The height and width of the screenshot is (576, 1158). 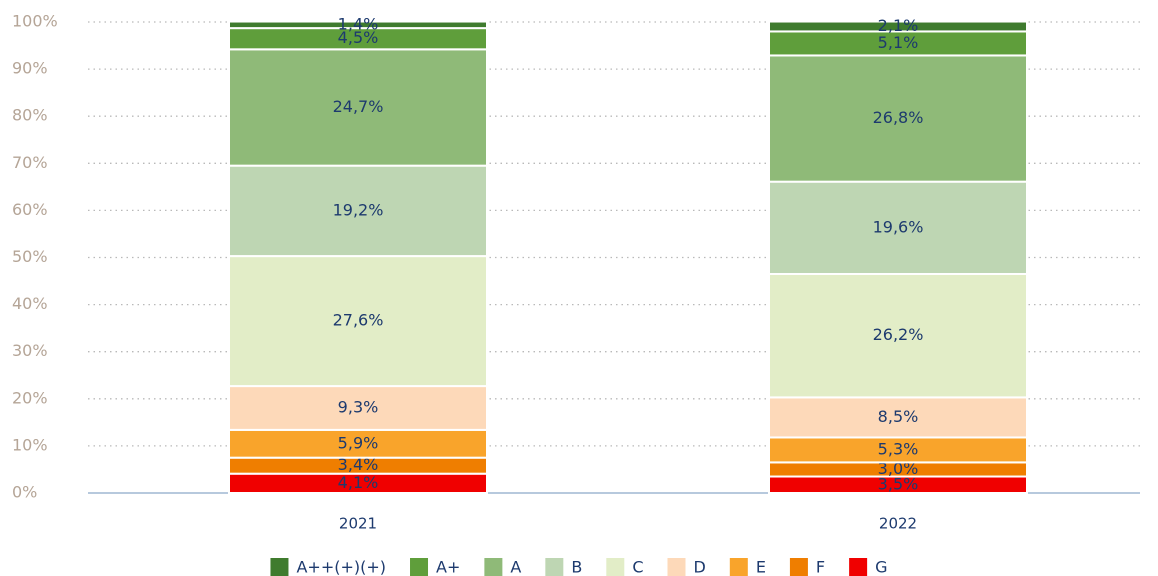 What do you see at coordinates (358, 442) in the screenshot?
I see `data-label: 5,9%` at bounding box center [358, 442].